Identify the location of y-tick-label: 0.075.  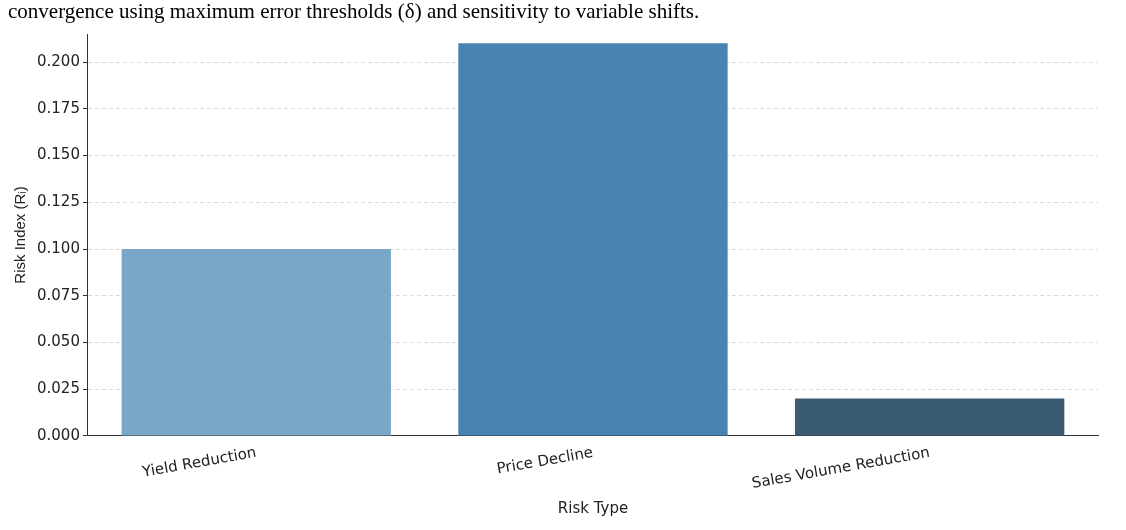
(58, 294).